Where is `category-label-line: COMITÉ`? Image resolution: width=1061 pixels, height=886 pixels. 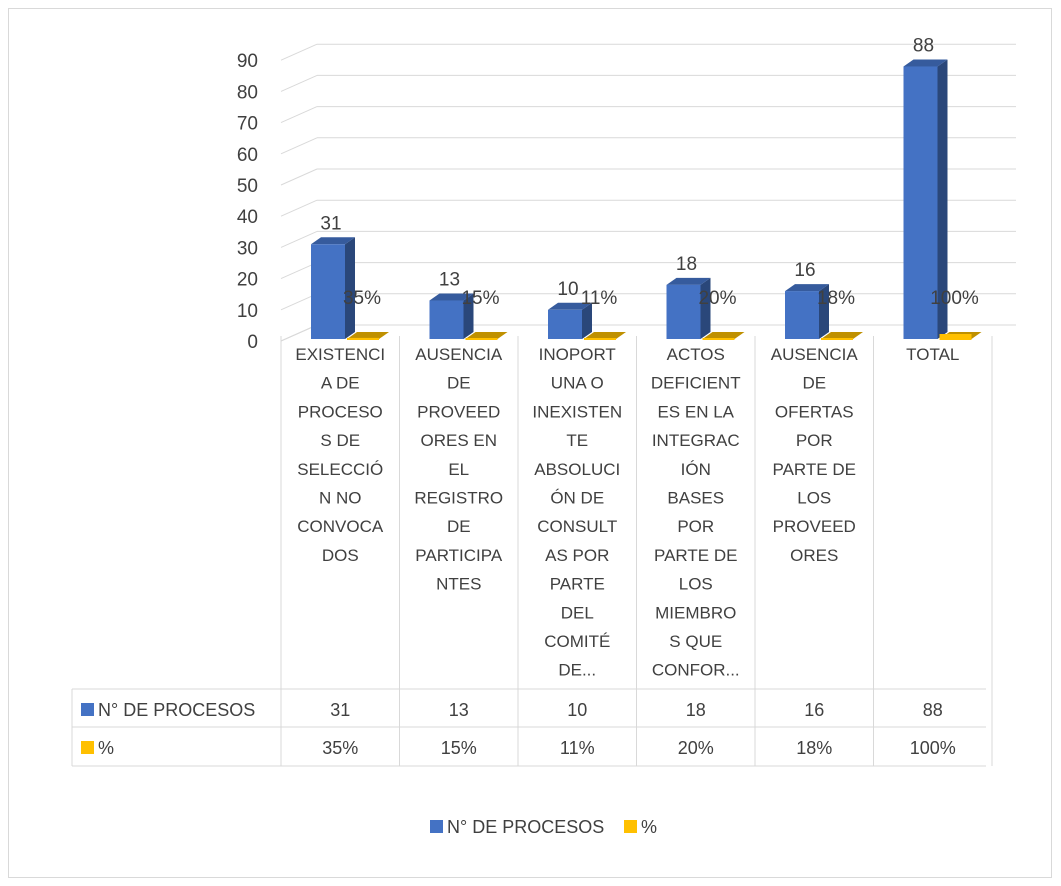 category-label-line: COMITÉ is located at coordinates (577, 641).